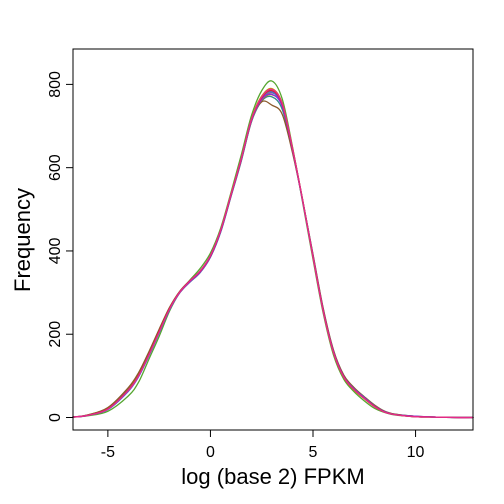 This screenshot has height=504, width=504. What do you see at coordinates (55, 251) in the screenshot?
I see `y-tick-label-2: 400` at bounding box center [55, 251].